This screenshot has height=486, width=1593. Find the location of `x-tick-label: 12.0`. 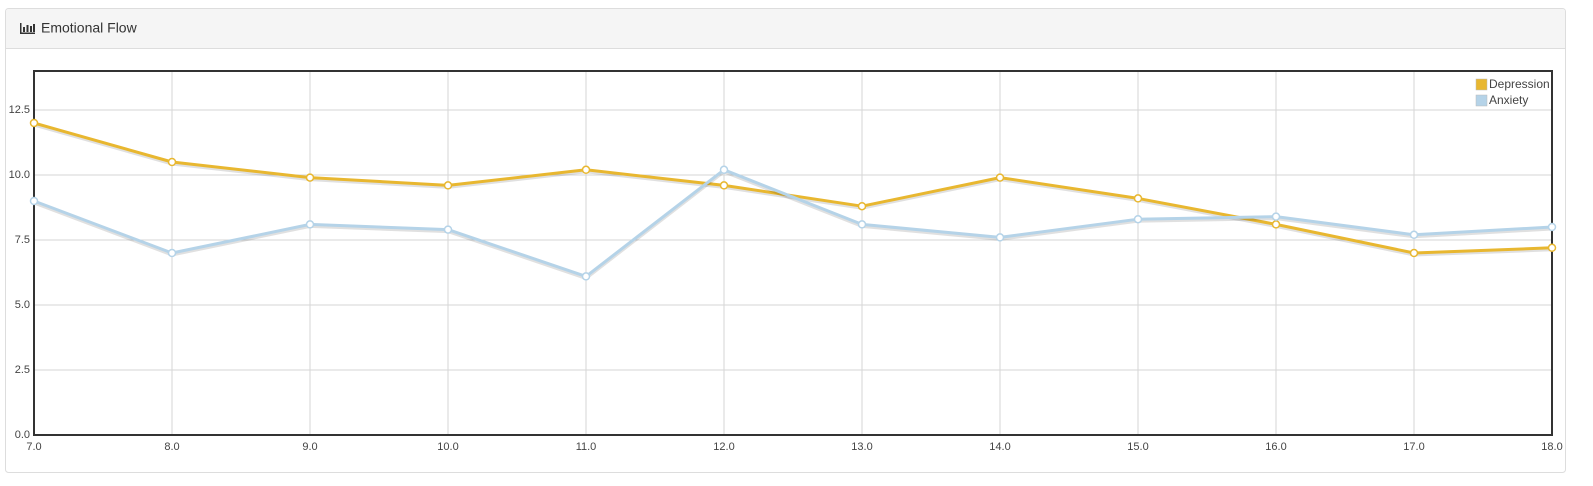

x-tick-label: 12.0 is located at coordinates (723, 447).